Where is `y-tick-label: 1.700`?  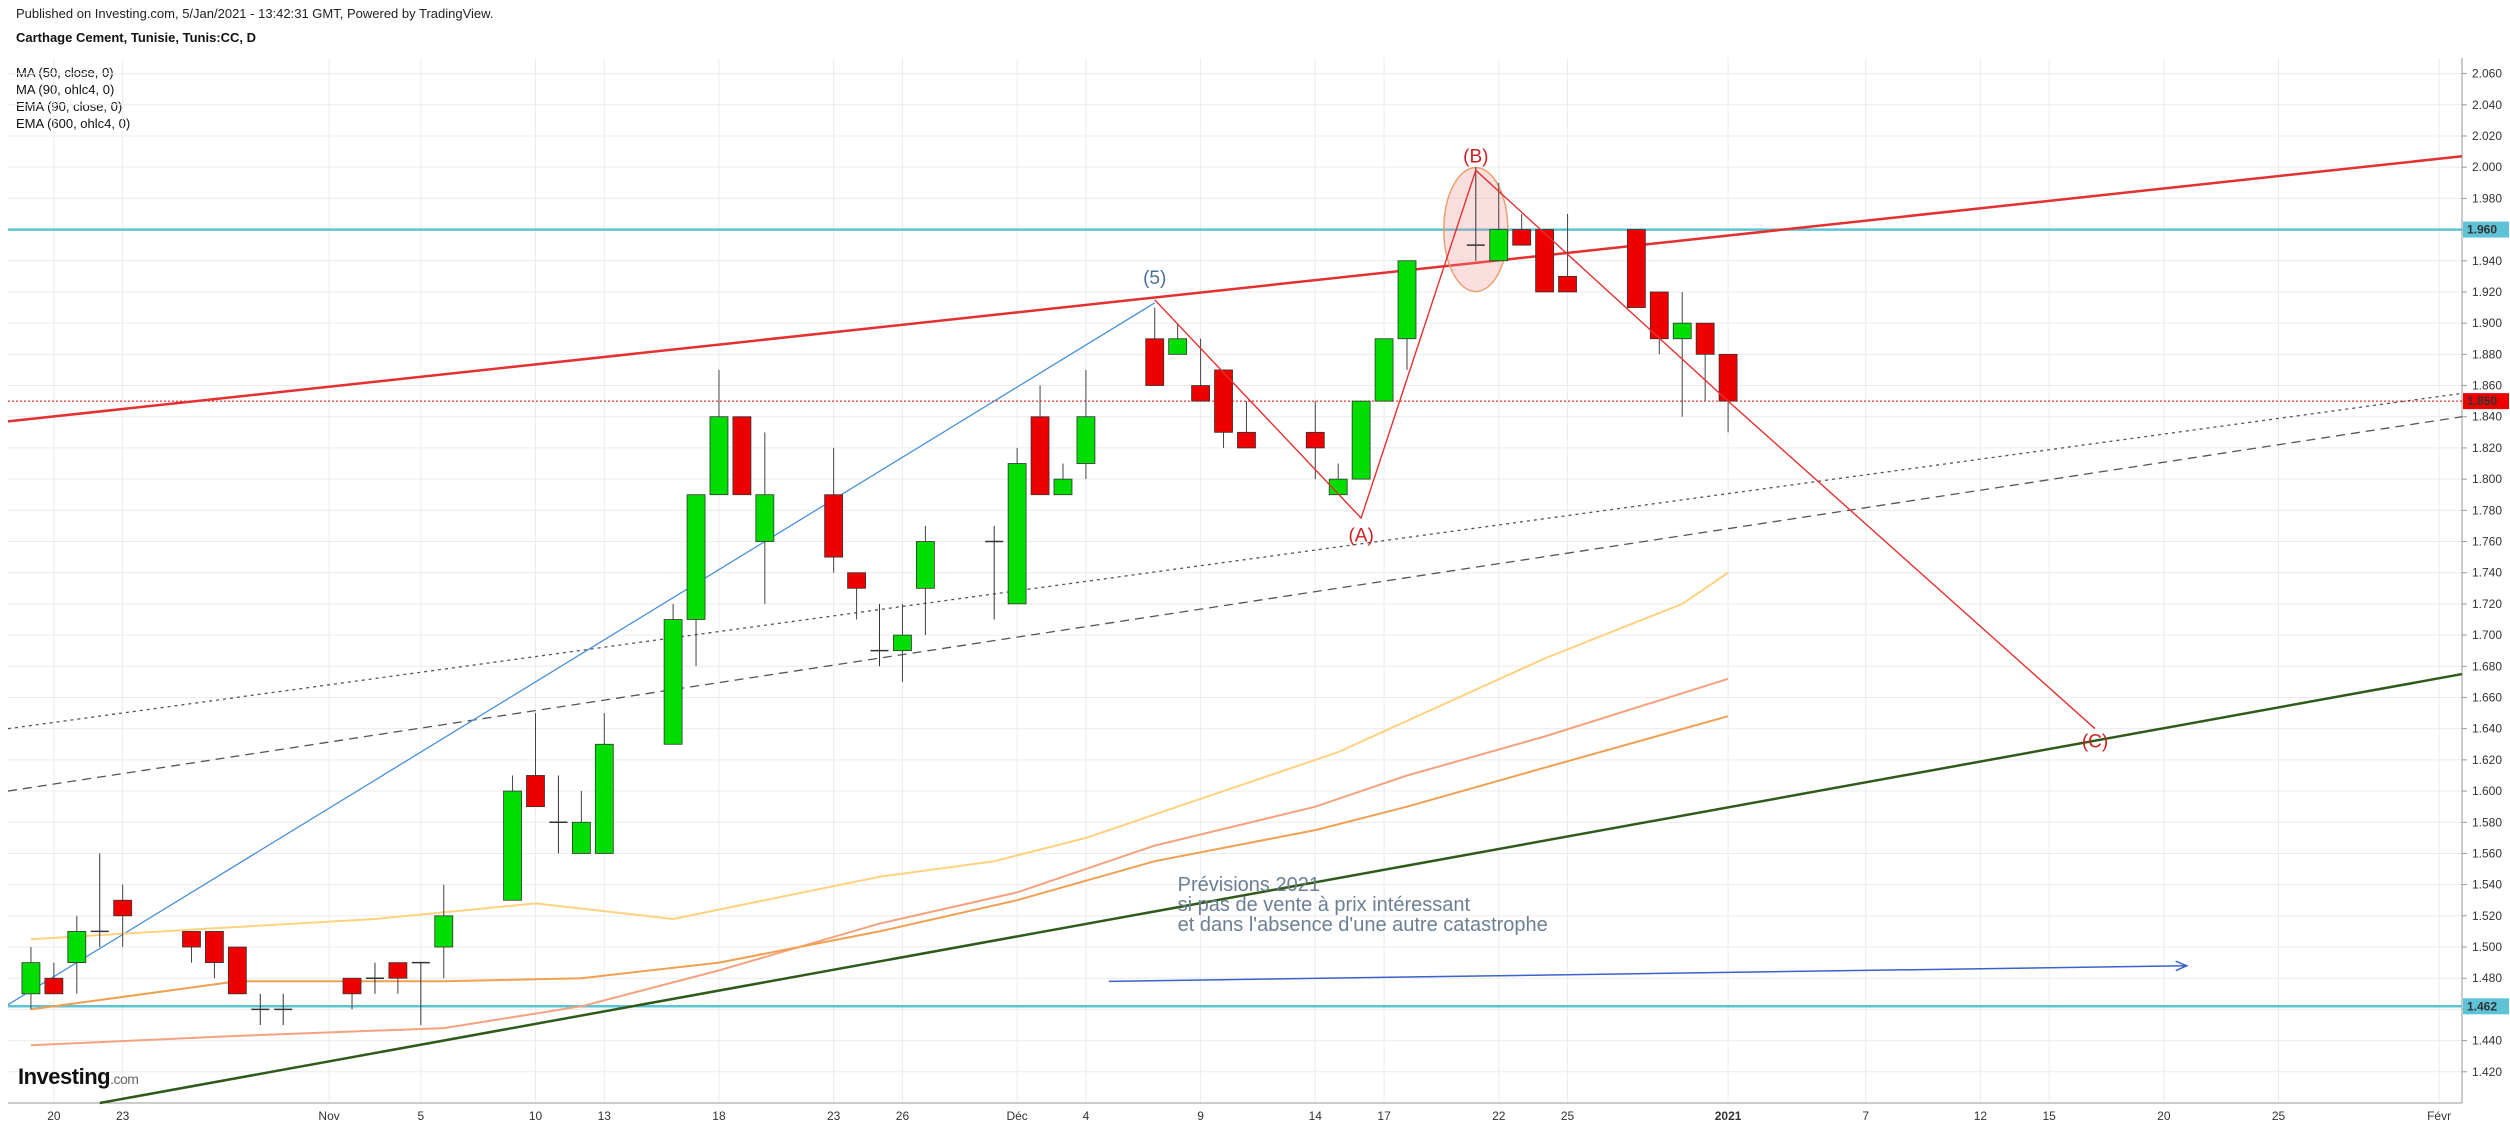 y-tick-label: 1.700 is located at coordinates (2487, 635).